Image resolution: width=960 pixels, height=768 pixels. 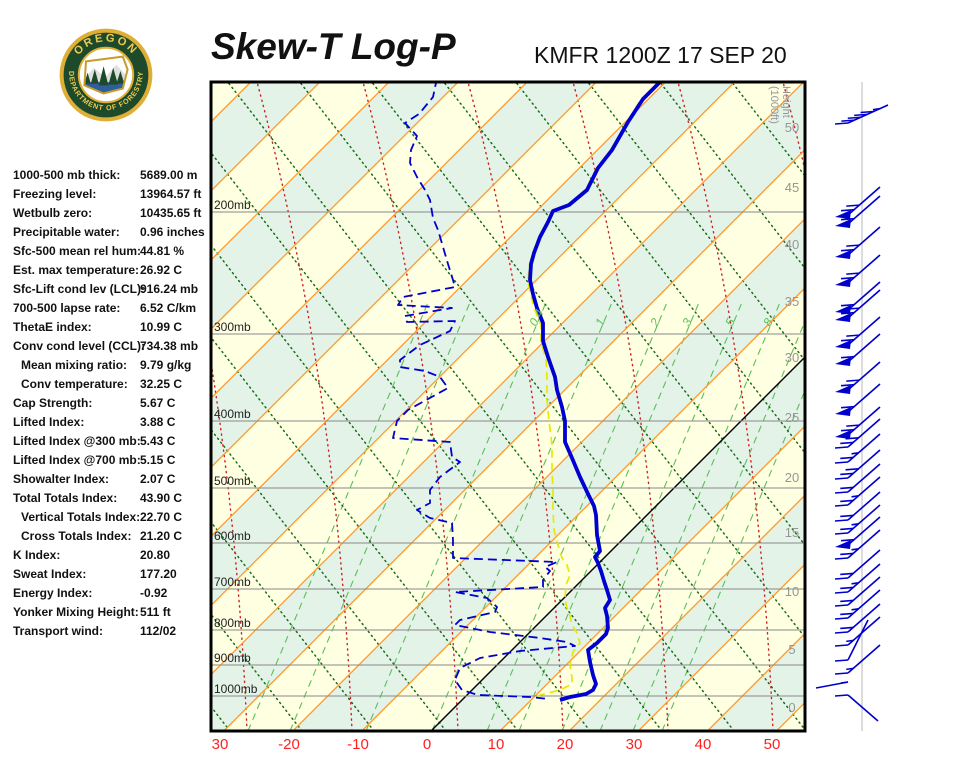 What do you see at coordinates (496, 744) in the screenshot?
I see `temperature-axis: 30 -20 -10 0 10 20 30 40 50` at bounding box center [496, 744].